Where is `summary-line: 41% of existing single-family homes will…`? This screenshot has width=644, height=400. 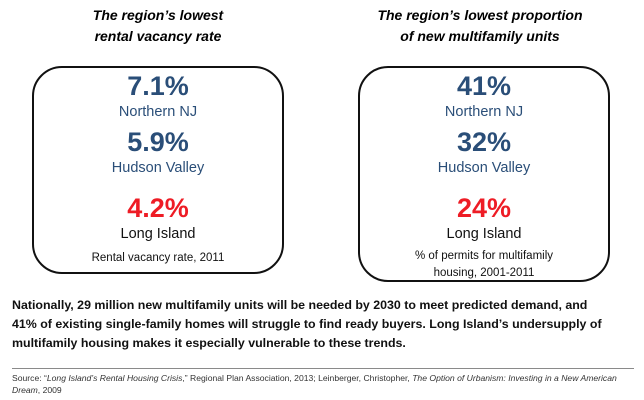
summary-line: 41% of existing single-family homes will… is located at coordinates (307, 324).